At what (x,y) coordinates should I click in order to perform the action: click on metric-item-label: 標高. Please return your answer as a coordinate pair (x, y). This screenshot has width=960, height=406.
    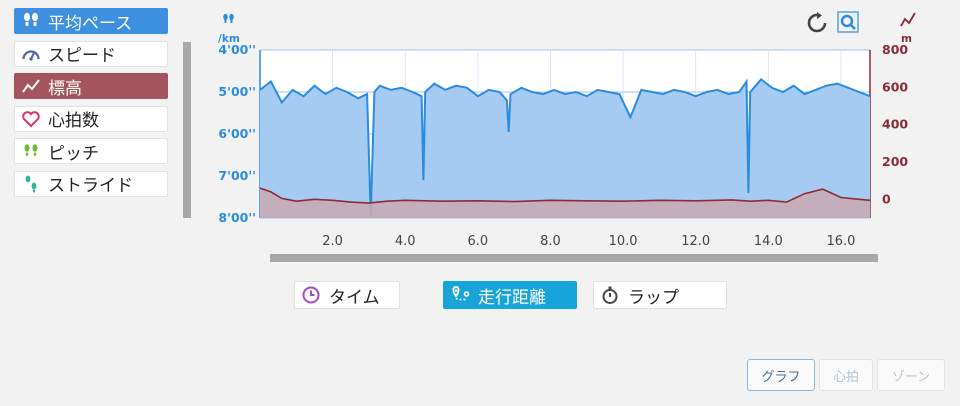
    Looking at the image, I should click on (65, 88).